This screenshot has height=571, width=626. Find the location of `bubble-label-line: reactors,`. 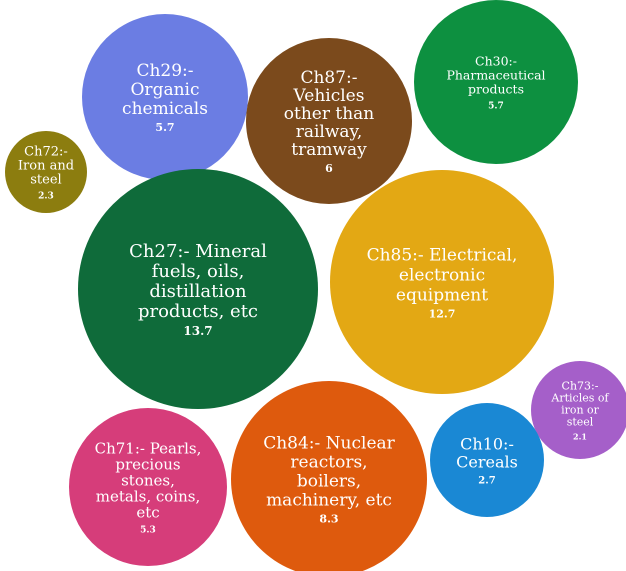

bubble-label-line: reactors, is located at coordinates (328, 463).